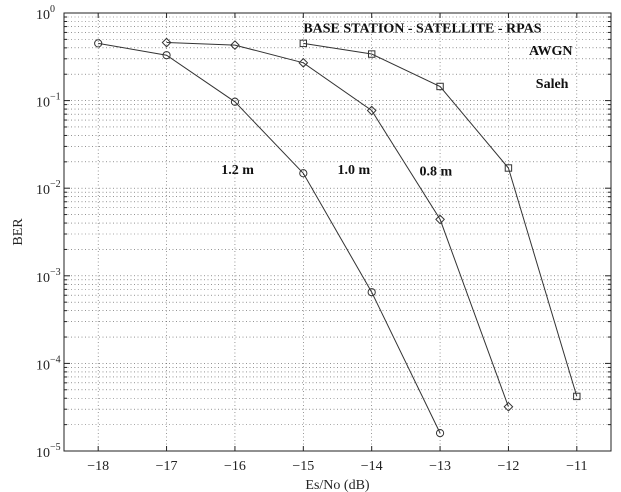 This screenshot has width=621, height=492. What do you see at coordinates (372, 466) in the screenshot?
I see `x-tick-label: −14` at bounding box center [372, 466].